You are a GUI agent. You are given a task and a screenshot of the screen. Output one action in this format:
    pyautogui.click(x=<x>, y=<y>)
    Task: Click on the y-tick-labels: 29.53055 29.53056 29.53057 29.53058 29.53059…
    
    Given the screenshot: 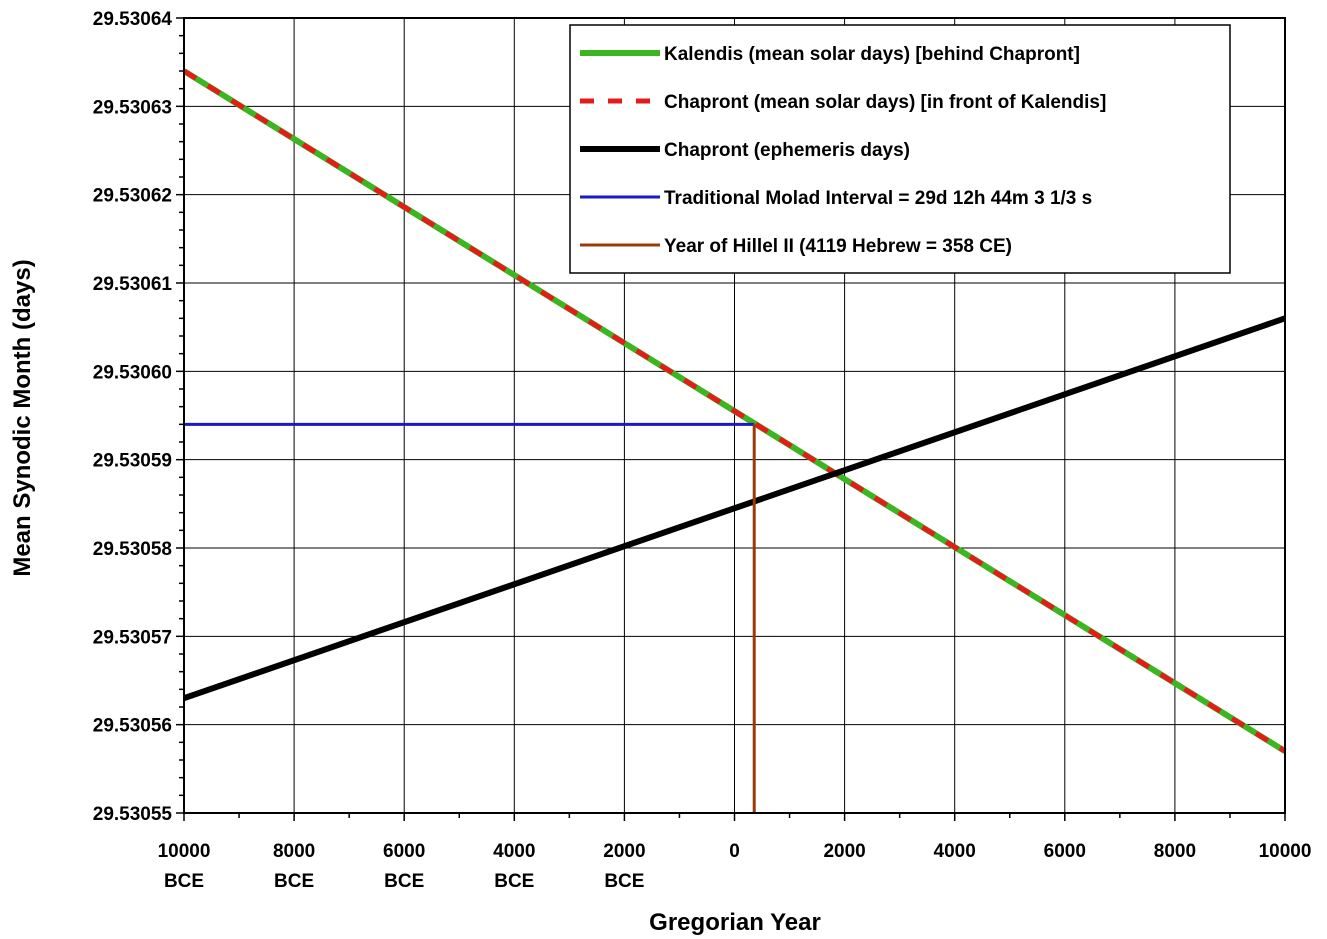 What is the action you would take?
    pyautogui.click(x=133, y=417)
    